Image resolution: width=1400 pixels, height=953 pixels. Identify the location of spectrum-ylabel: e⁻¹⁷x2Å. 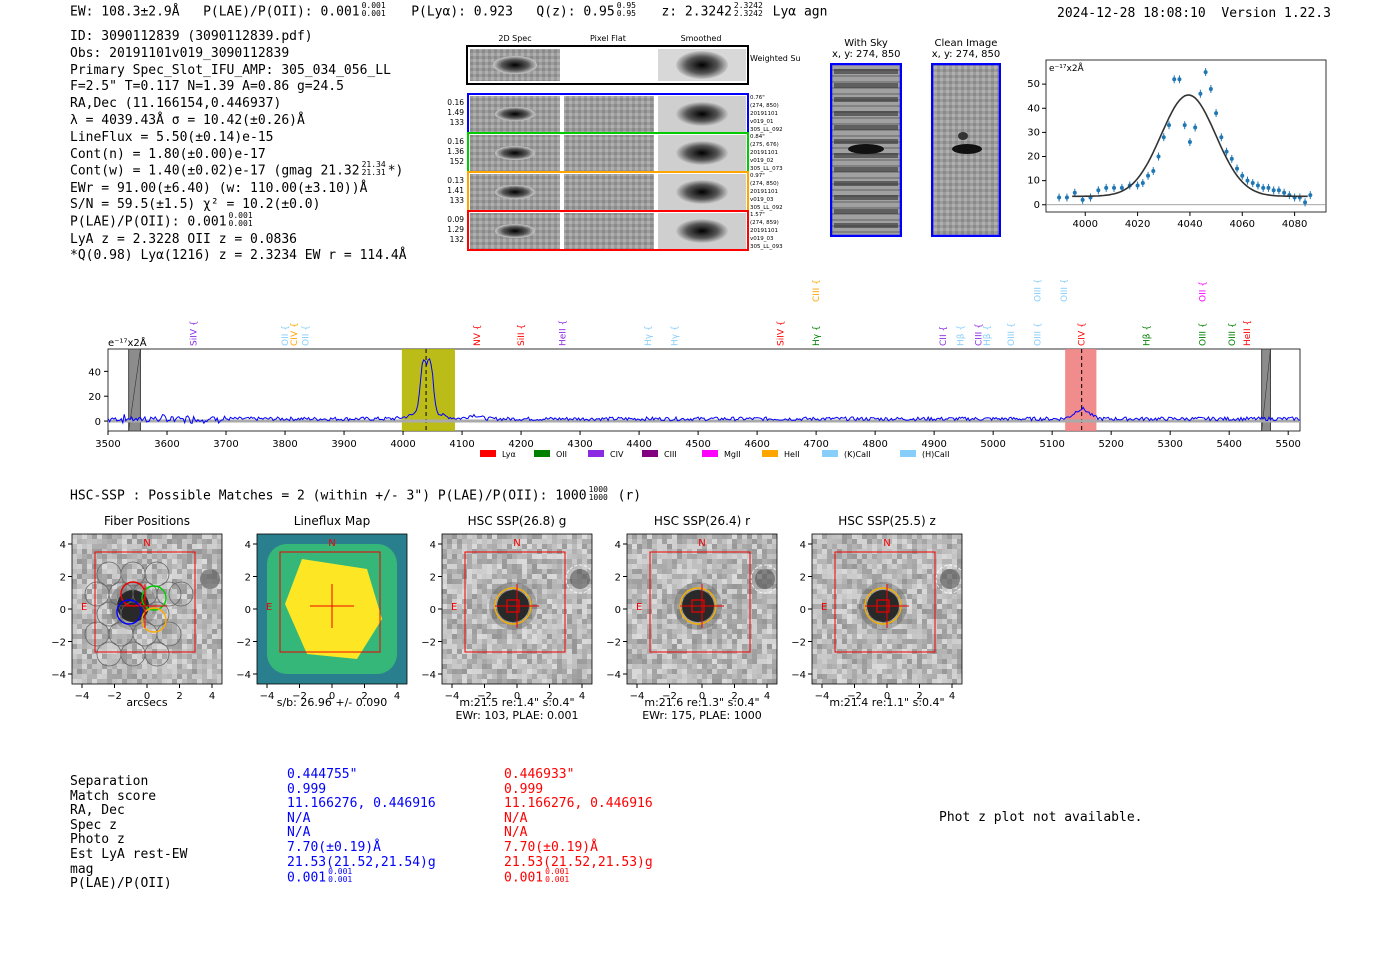
(127, 342).